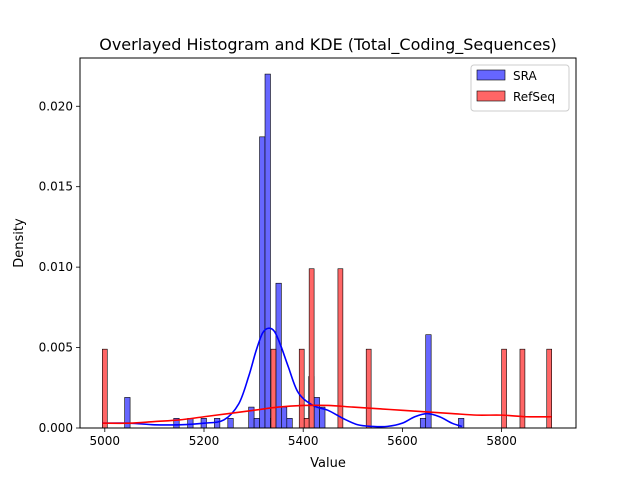 The image size is (640, 484). What do you see at coordinates (56, 348) in the screenshot?
I see `y-tick-label: 0.005` at bounding box center [56, 348].